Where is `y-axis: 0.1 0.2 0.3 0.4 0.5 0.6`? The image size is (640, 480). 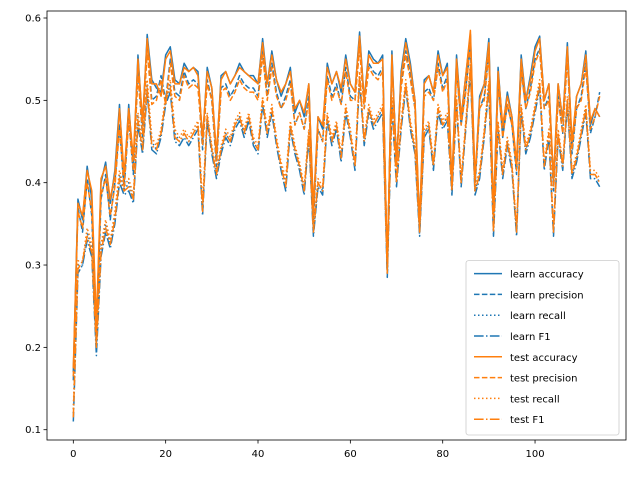
y-axis: 0.1 0.2 0.3 0.4 0.5 0.6 is located at coordinates (36, 224).